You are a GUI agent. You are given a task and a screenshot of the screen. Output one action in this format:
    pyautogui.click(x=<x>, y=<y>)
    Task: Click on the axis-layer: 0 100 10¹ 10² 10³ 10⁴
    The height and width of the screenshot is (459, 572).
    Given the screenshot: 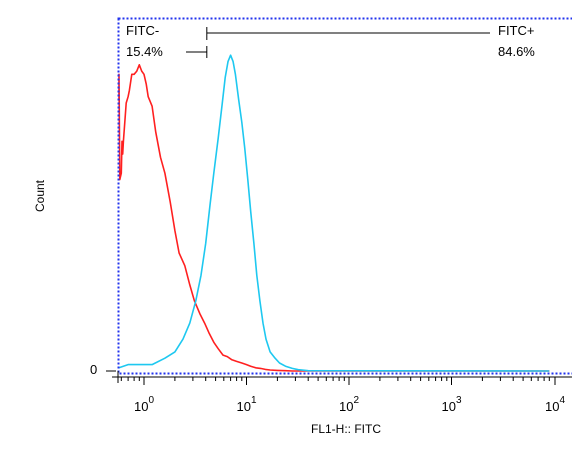 What is the action you would take?
    pyautogui.click(x=331, y=388)
    